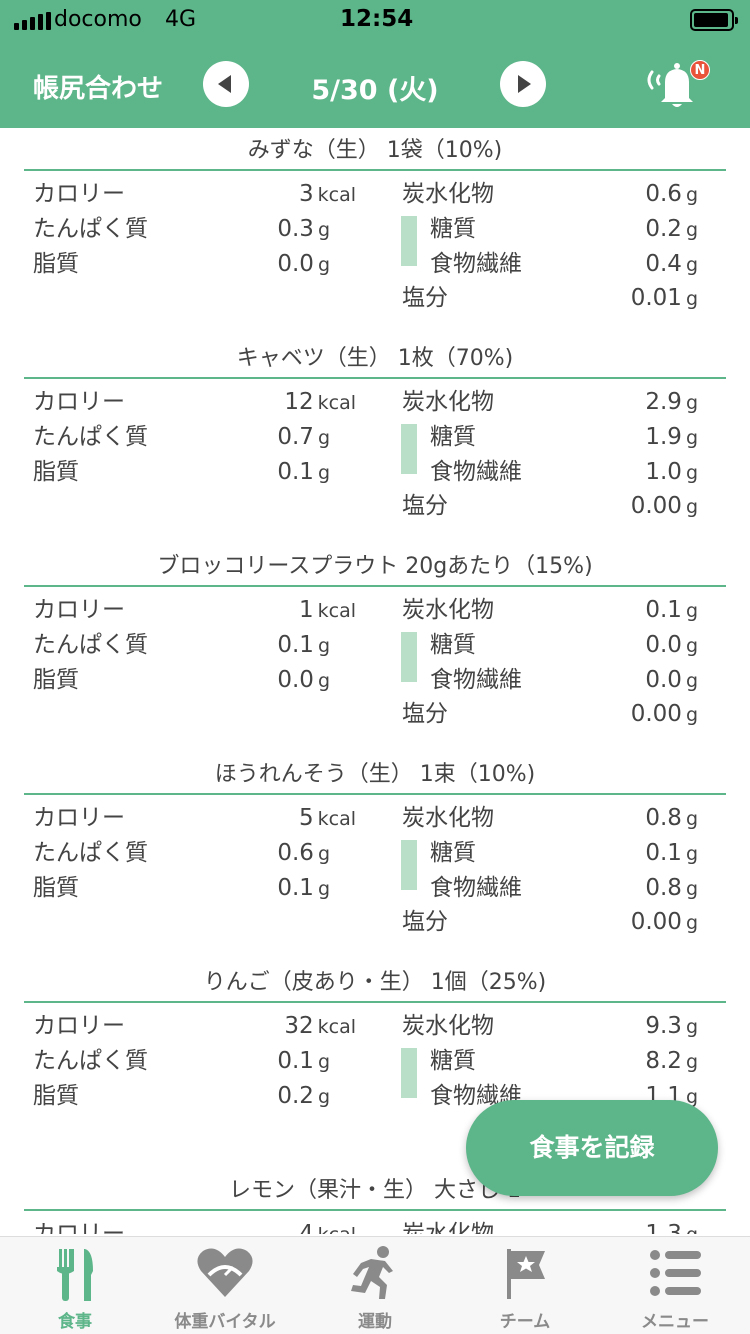 This screenshot has width=750, height=1334. I want to click on protein-number: 0.1, so click(295, 645).